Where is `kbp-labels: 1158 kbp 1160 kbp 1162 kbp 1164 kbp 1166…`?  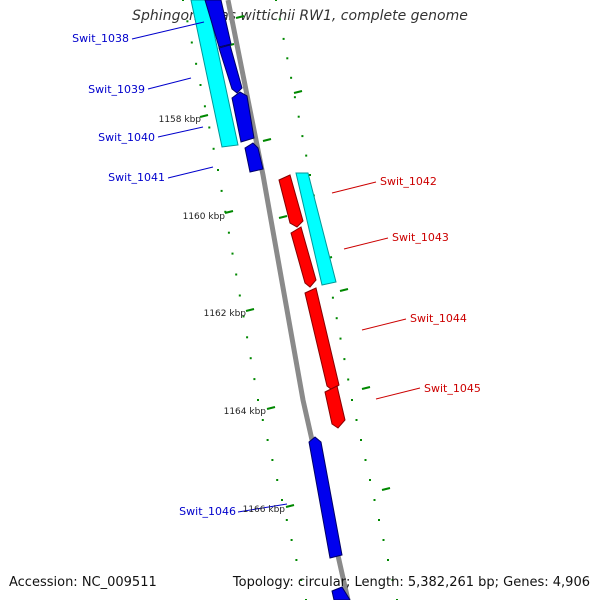 kbp-labels: 1158 kbp 1160 kbp 1162 kbp 1164 kbp 1166… is located at coordinates (222, 315).